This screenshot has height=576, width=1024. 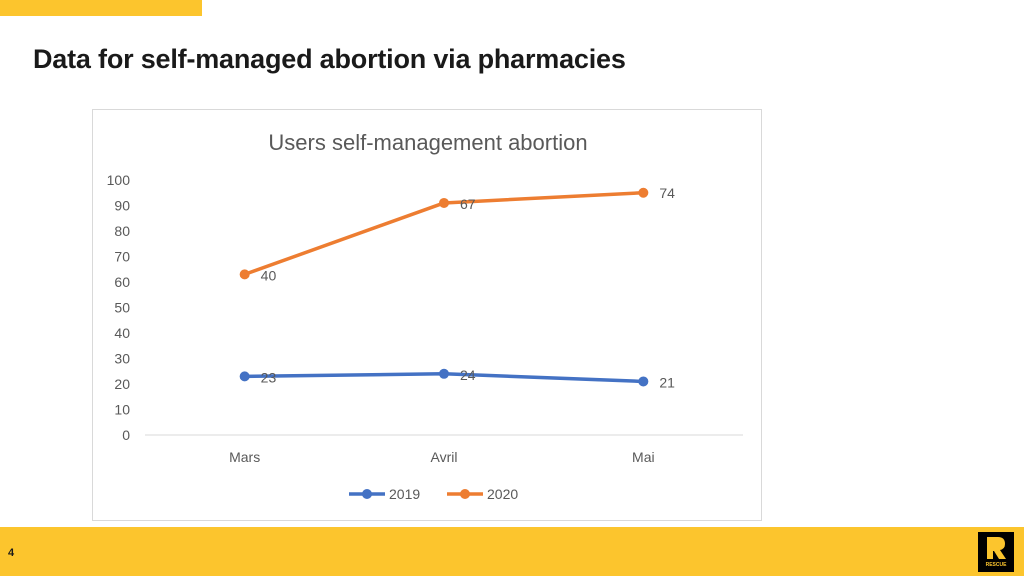 I want to click on y-tick-label: 20, so click(x=122, y=384).